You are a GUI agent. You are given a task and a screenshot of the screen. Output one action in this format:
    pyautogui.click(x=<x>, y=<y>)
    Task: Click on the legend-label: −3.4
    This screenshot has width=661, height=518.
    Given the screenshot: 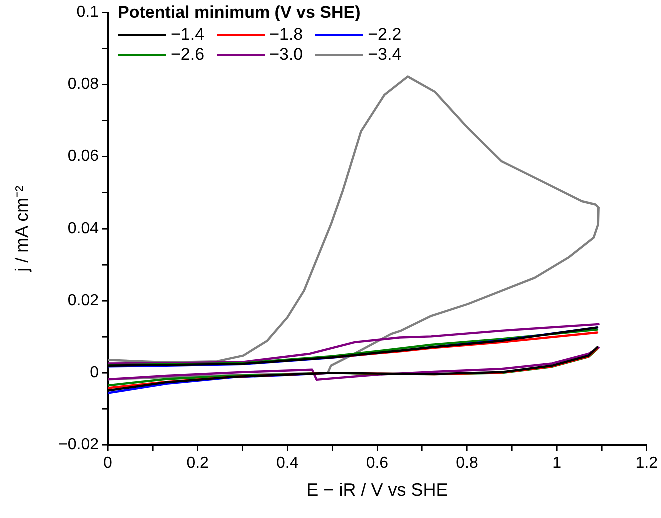 What is the action you would take?
    pyautogui.click(x=385, y=54)
    